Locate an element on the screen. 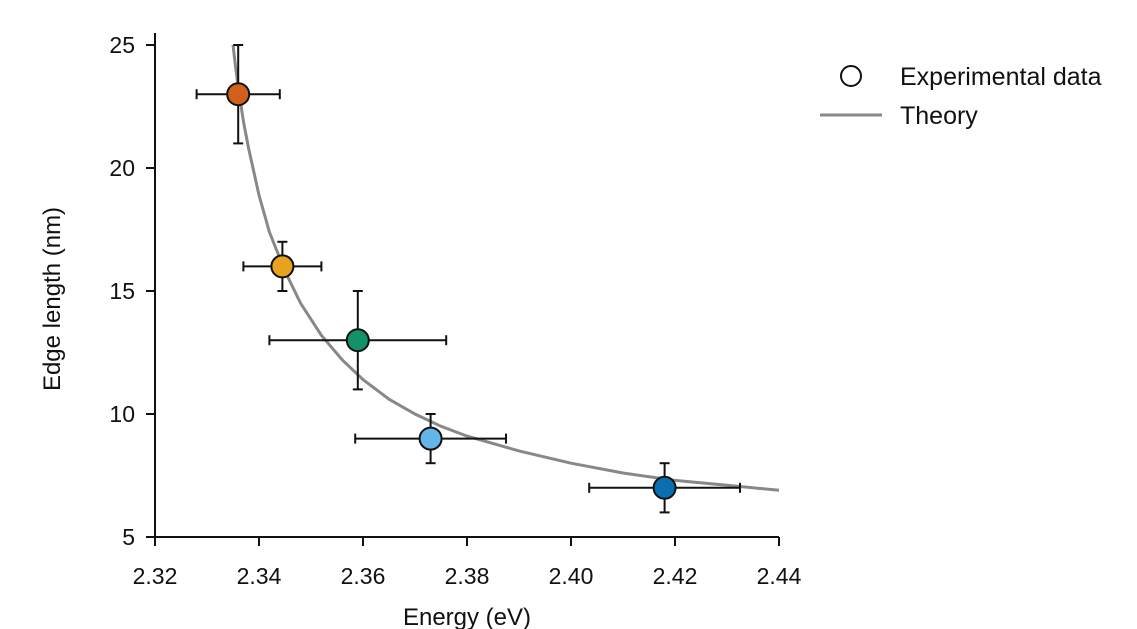 This screenshot has width=1137, height=629. y-tick-label: 5 is located at coordinates (128, 537).